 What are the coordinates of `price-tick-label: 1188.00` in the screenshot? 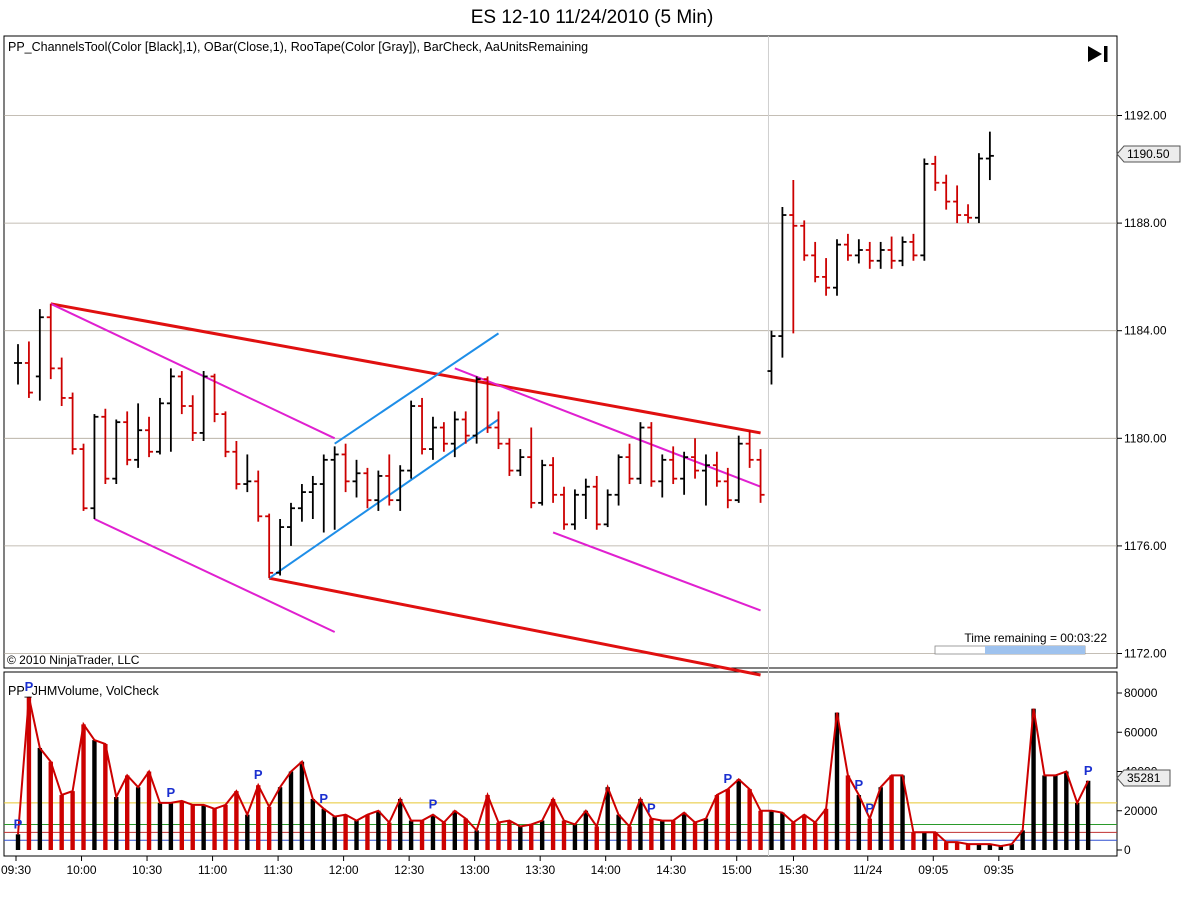 It's located at (1145, 223).